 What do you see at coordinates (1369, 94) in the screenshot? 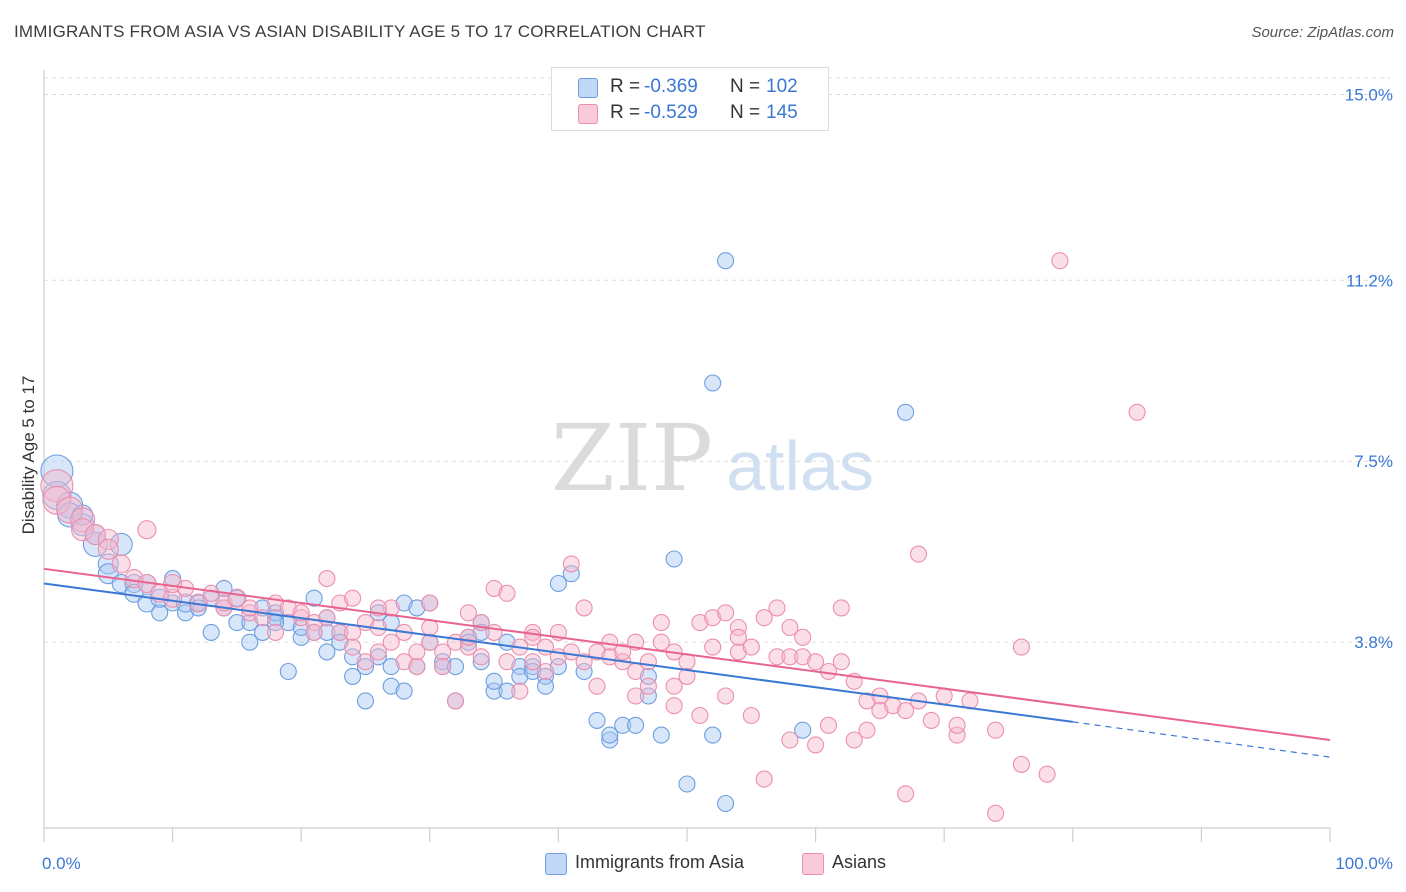
I see `y-tick-label-3: 15.0%` at bounding box center [1369, 94].